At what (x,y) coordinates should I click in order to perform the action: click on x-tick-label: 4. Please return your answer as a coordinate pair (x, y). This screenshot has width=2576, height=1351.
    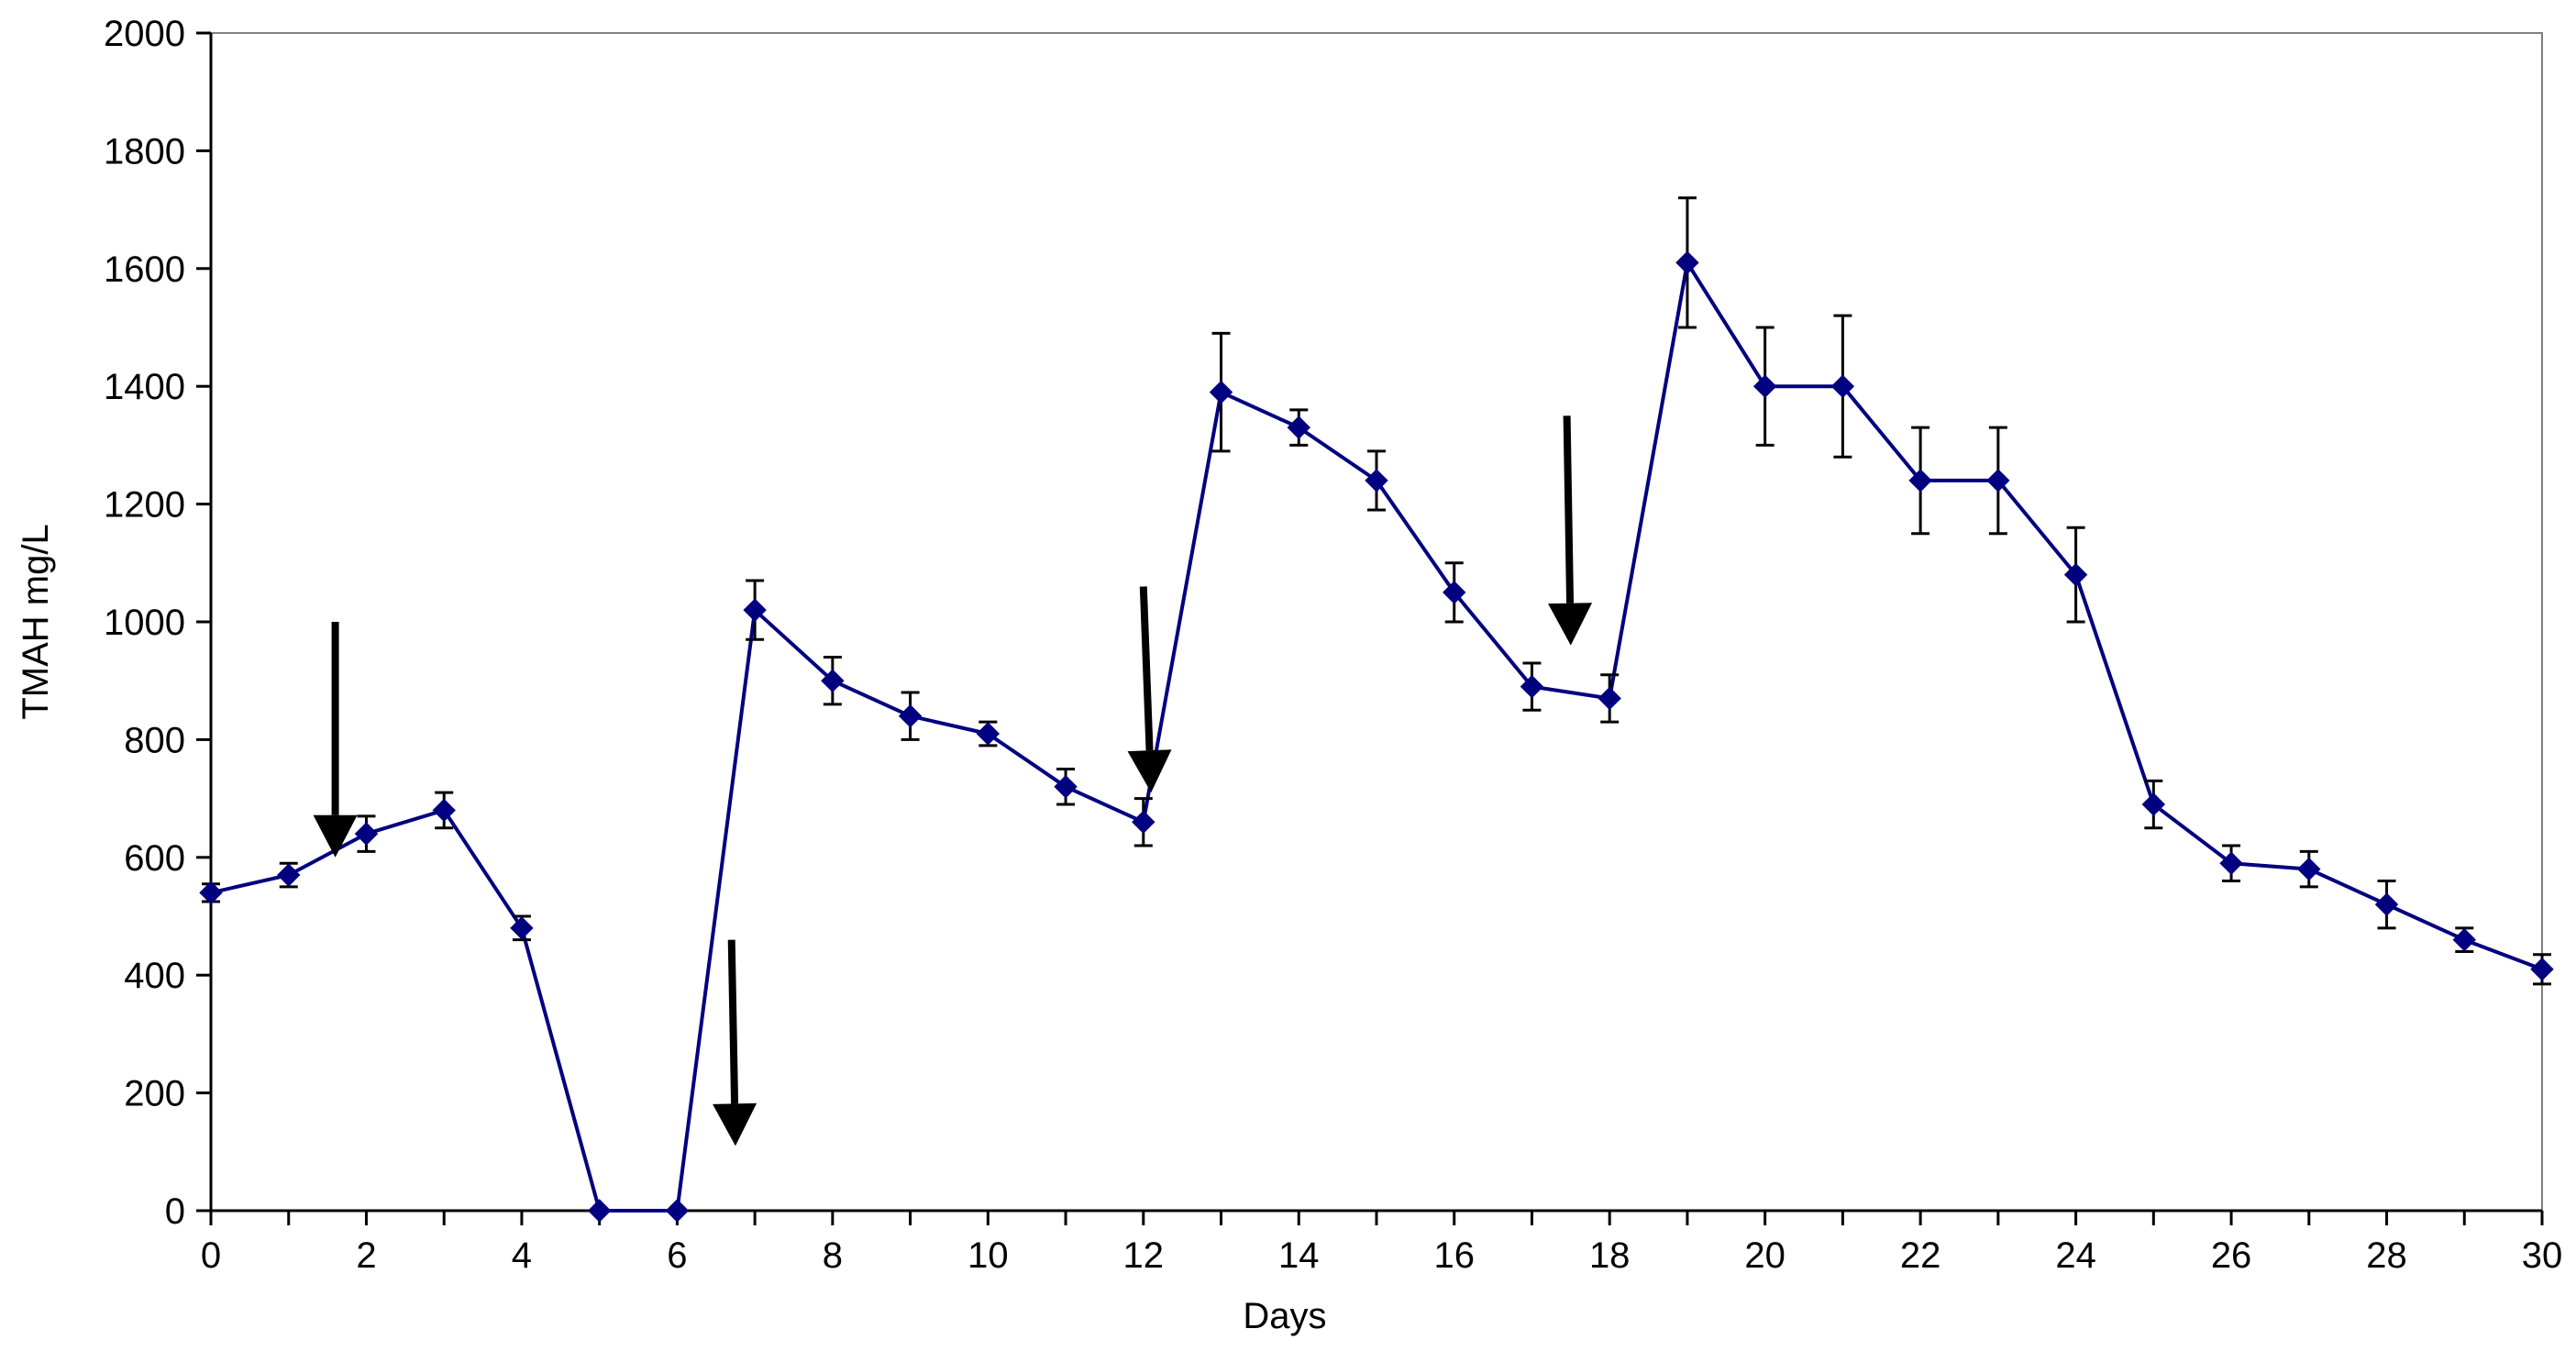
    Looking at the image, I should click on (522, 1255).